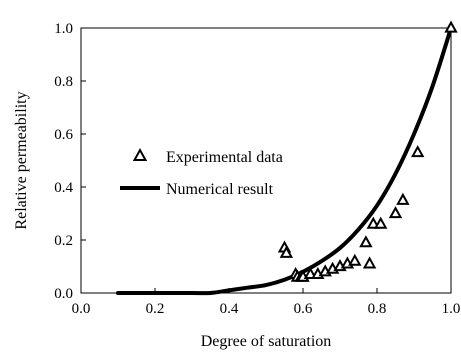 Image resolution: width=461 pixels, height=354 pixels. I want to click on y-tick-label: 0.6, so click(63, 135).